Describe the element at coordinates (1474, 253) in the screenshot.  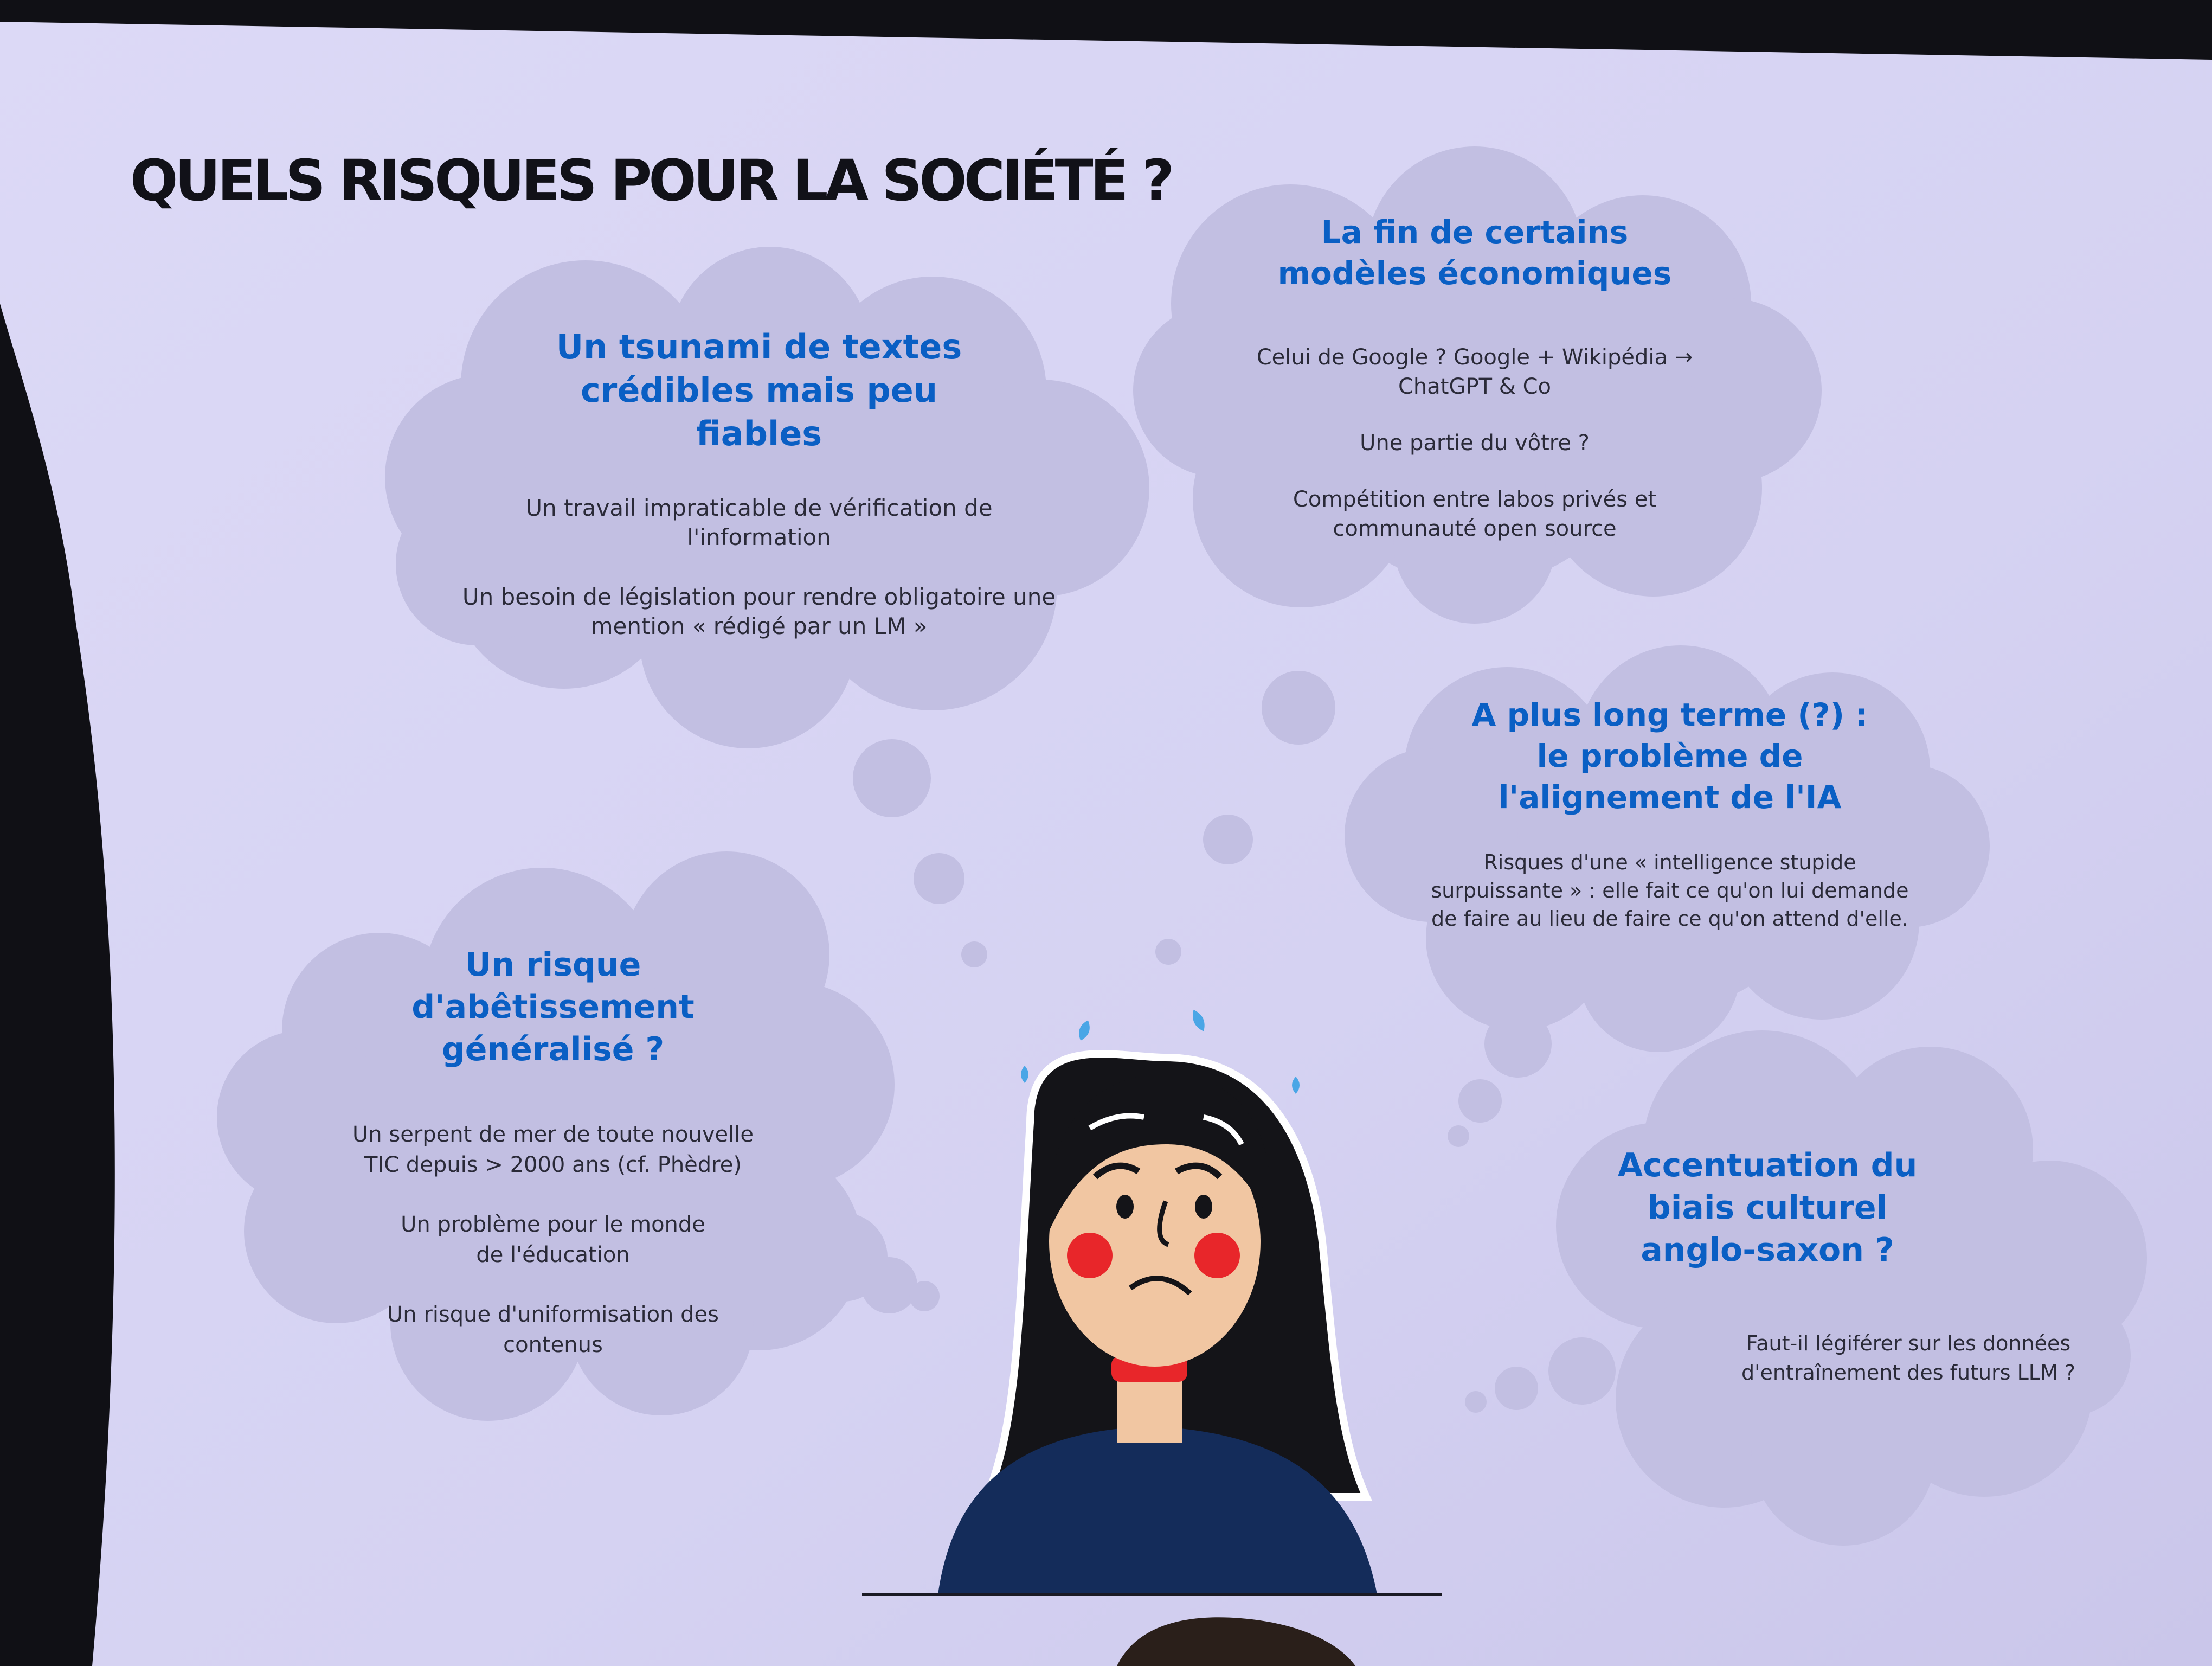
I see `bubble-title: La fin de certains modèles économiques` at that location.